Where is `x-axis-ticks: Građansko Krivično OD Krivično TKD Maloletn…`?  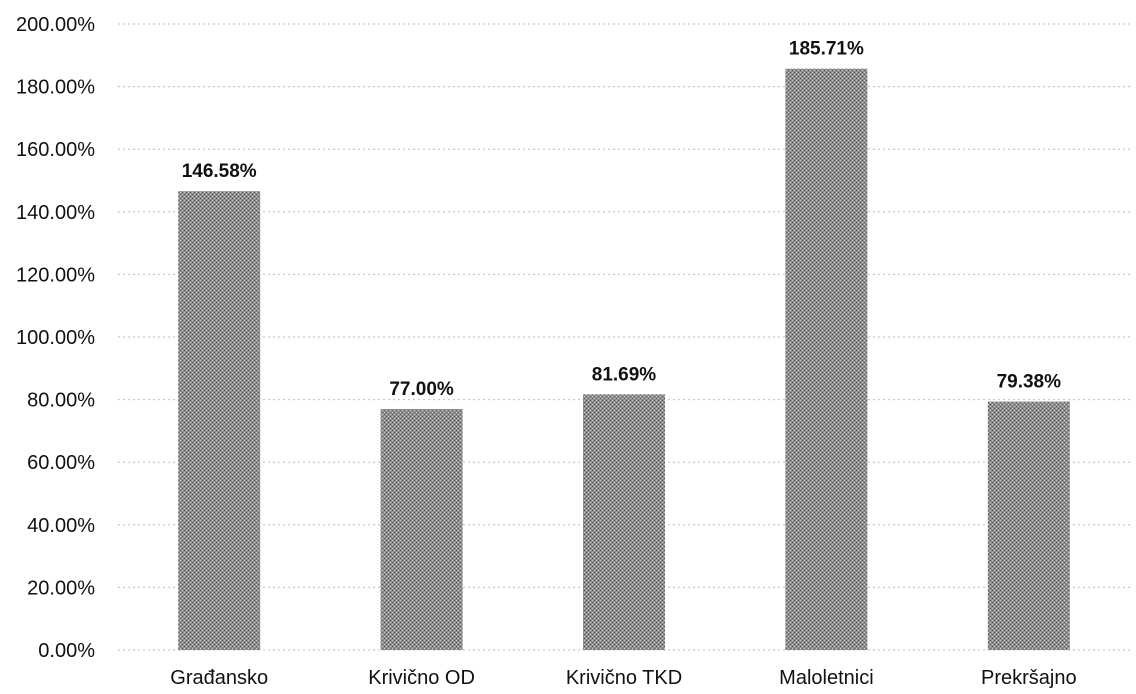
x-axis-ticks: Građansko Krivično OD Krivično TKD Maloletn… is located at coordinates (623, 678).